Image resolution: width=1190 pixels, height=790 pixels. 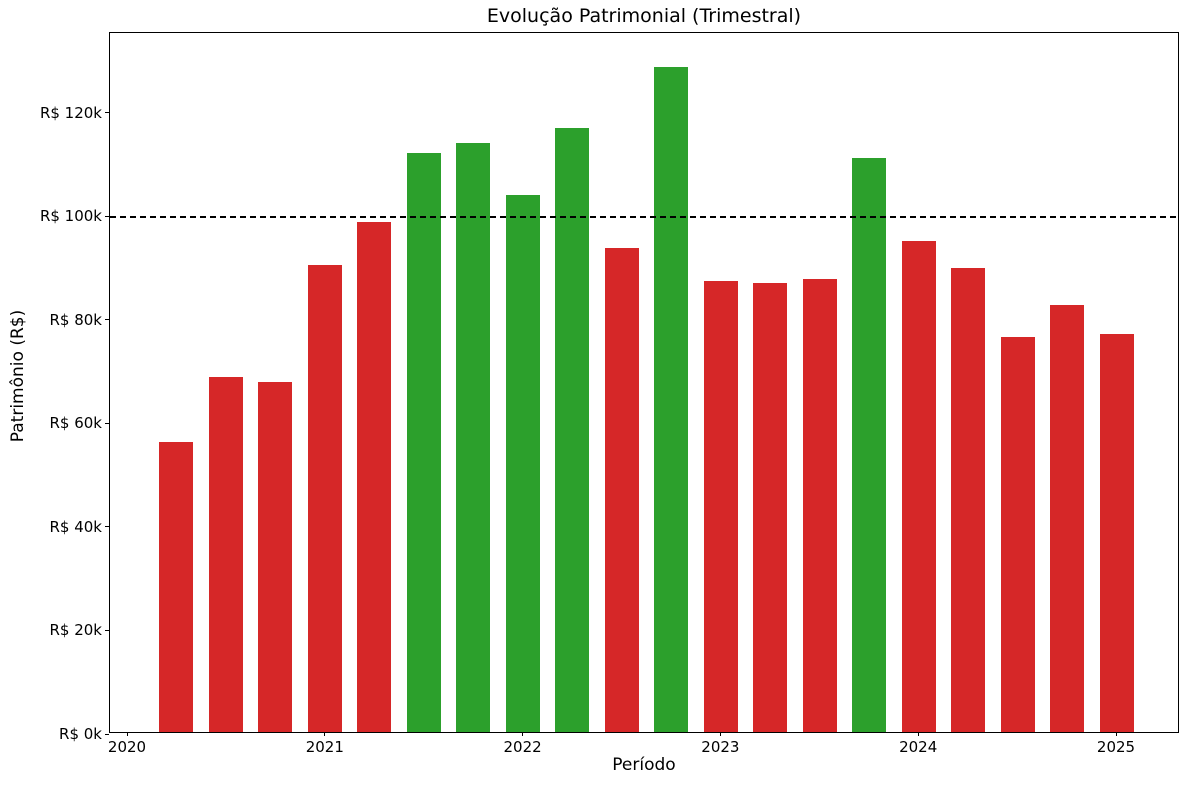 I want to click on y-tick-label: R$ 120k, so click(x=70, y=112).